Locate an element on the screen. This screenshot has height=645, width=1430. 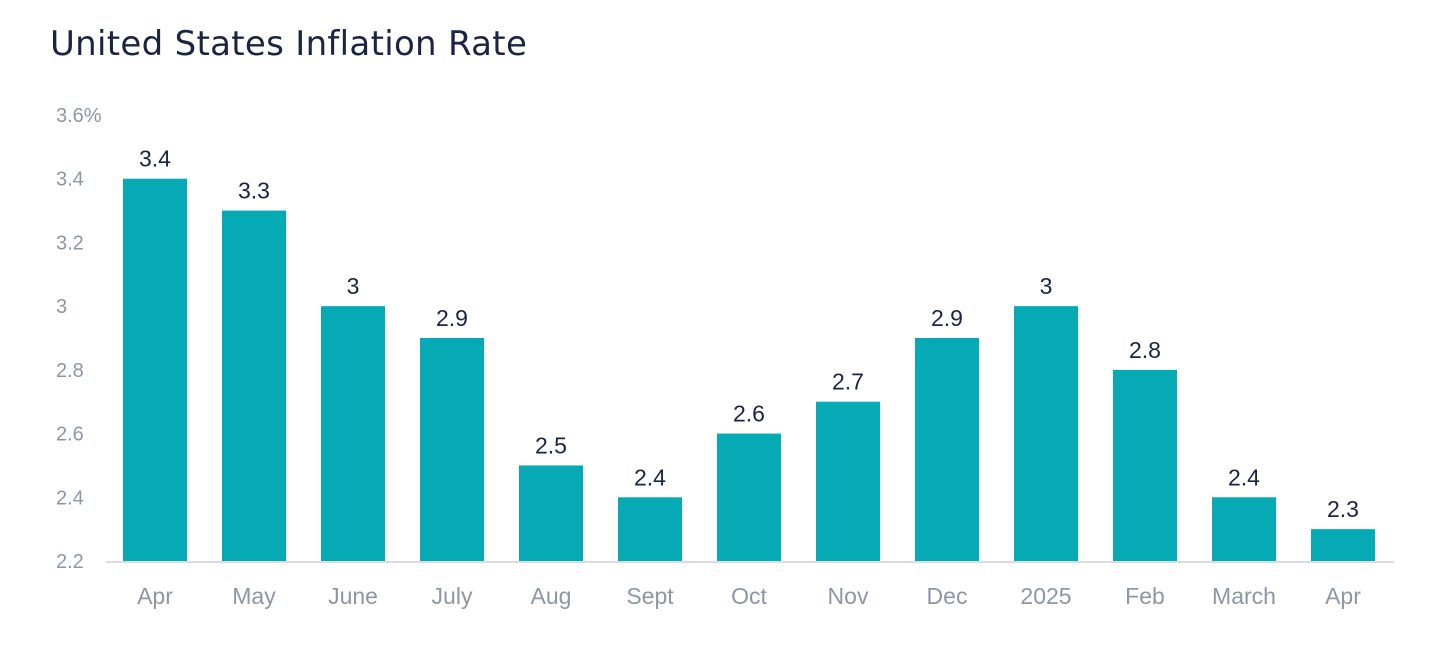
y-tick-label: 2.2 is located at coordinates (70, 562).